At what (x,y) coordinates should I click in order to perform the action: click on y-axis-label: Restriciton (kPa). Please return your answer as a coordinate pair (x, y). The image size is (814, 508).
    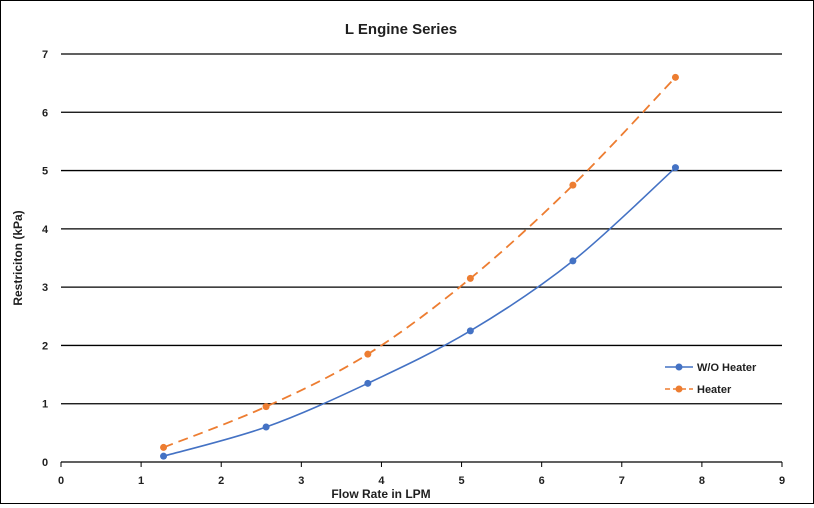
    Looking at the image, I should click on (18, 257).